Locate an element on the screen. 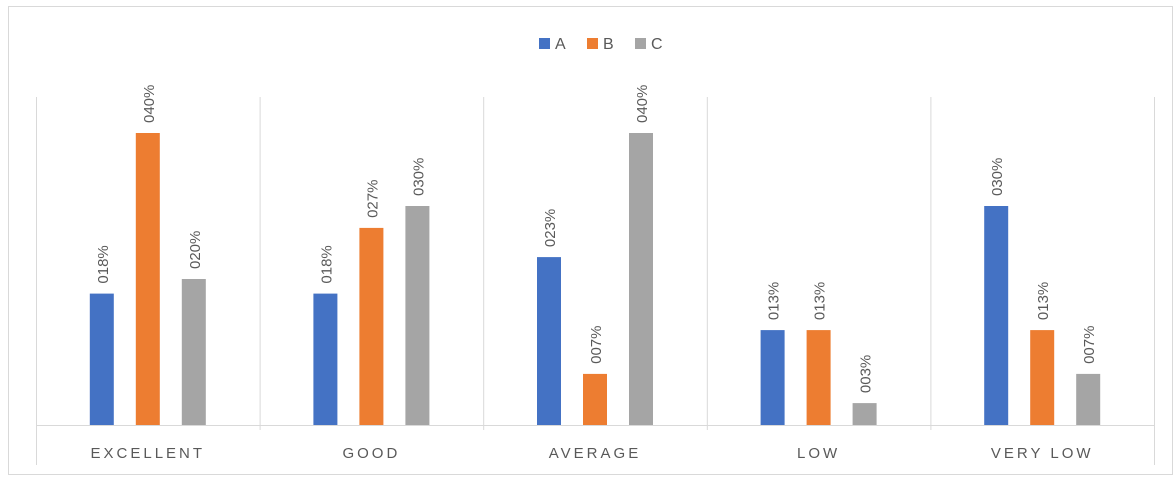 Image resolution: width=1176 pixels, height=484 pixels. data-label: 027% is located at coordinates (372, 199).